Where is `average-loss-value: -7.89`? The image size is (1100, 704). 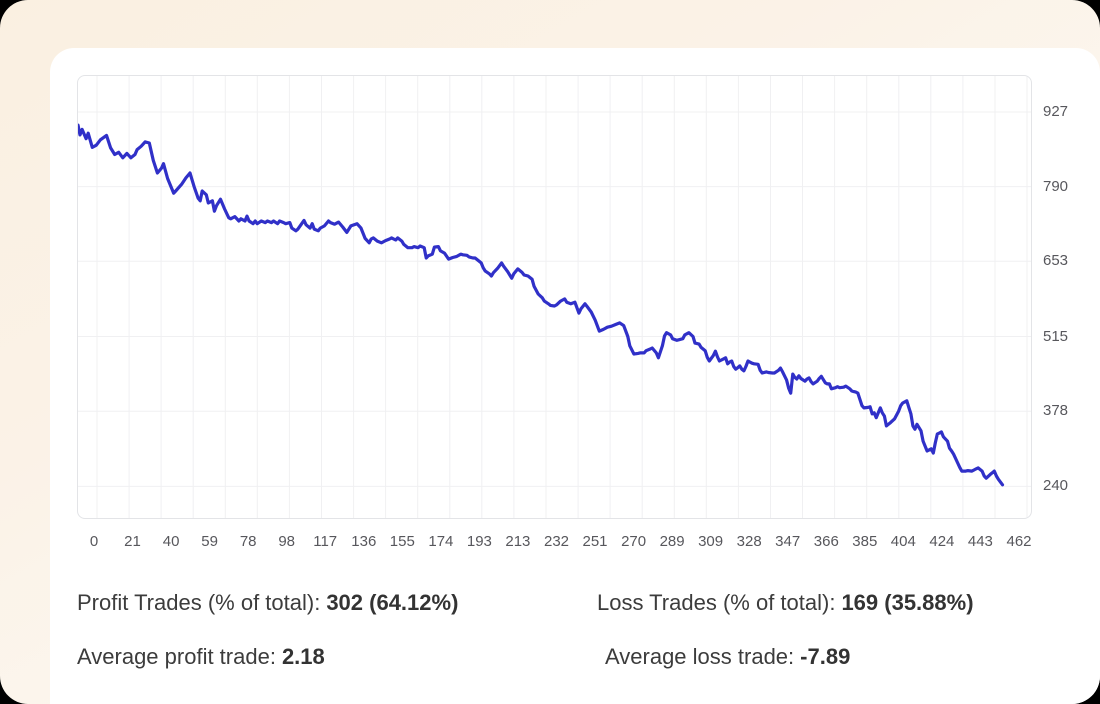 average-loss-value: -7.89 is located at coordinates (825, 656).